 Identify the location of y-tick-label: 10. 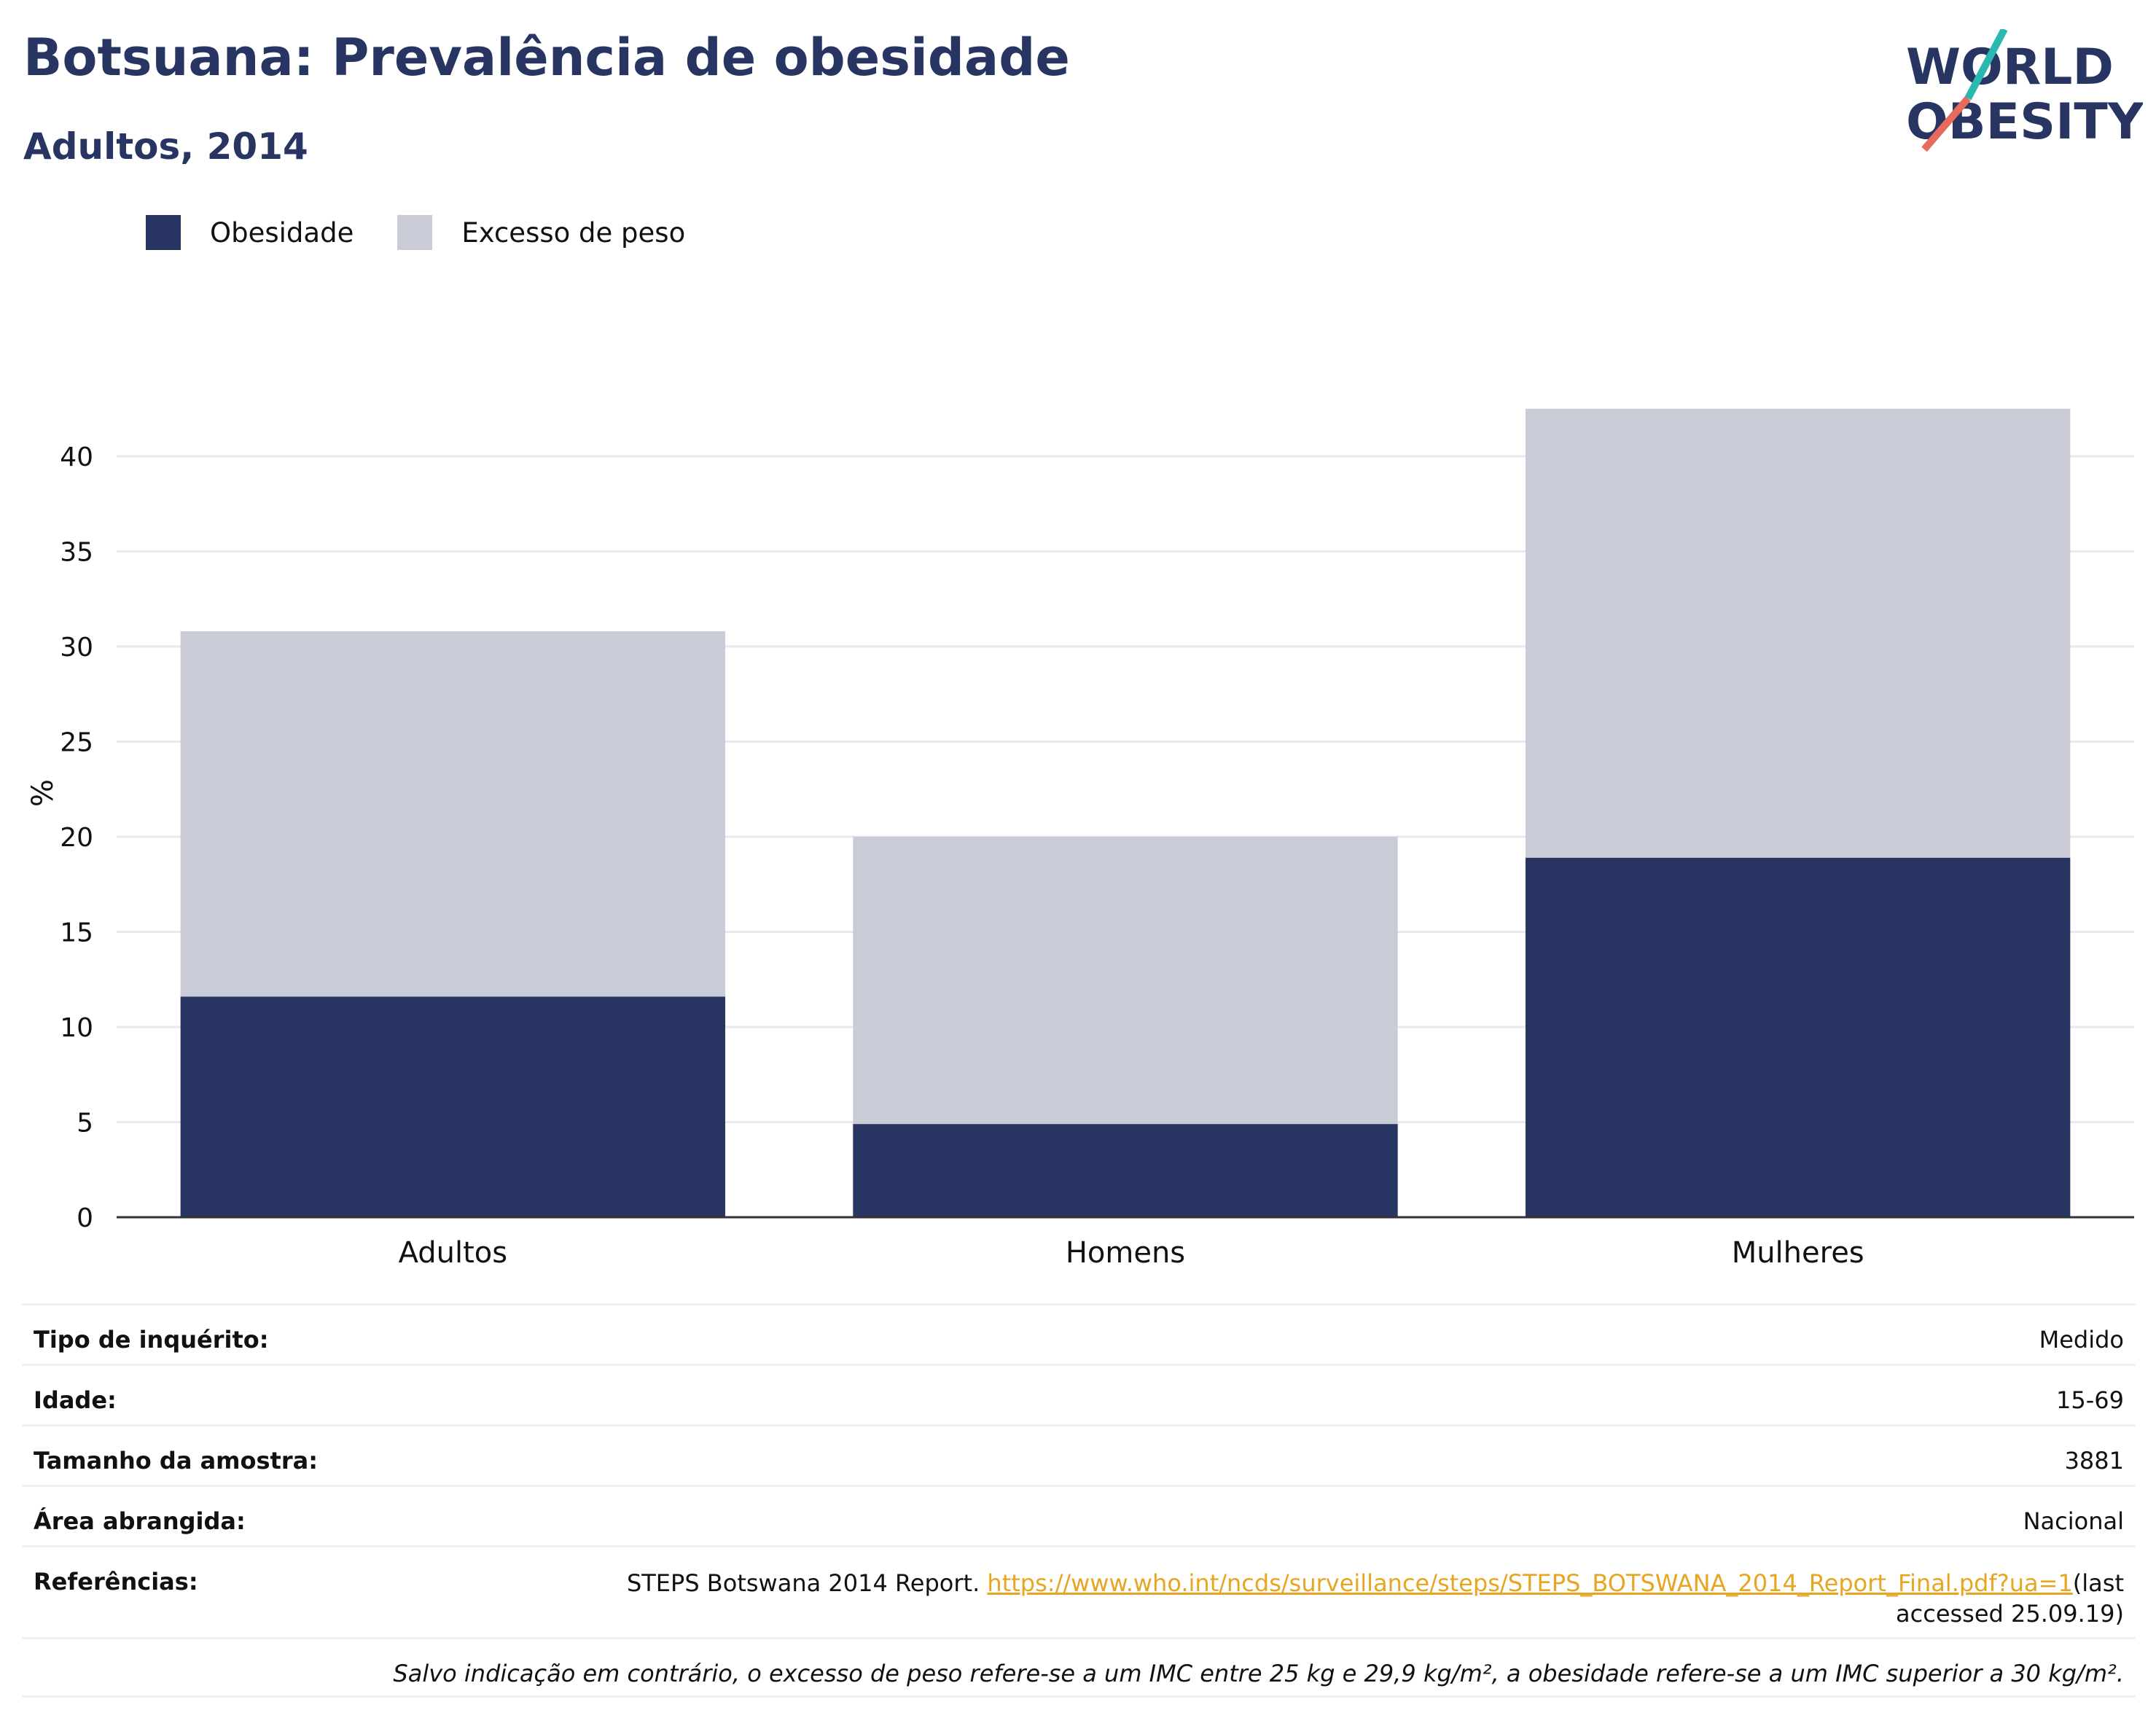
(77, 1028).